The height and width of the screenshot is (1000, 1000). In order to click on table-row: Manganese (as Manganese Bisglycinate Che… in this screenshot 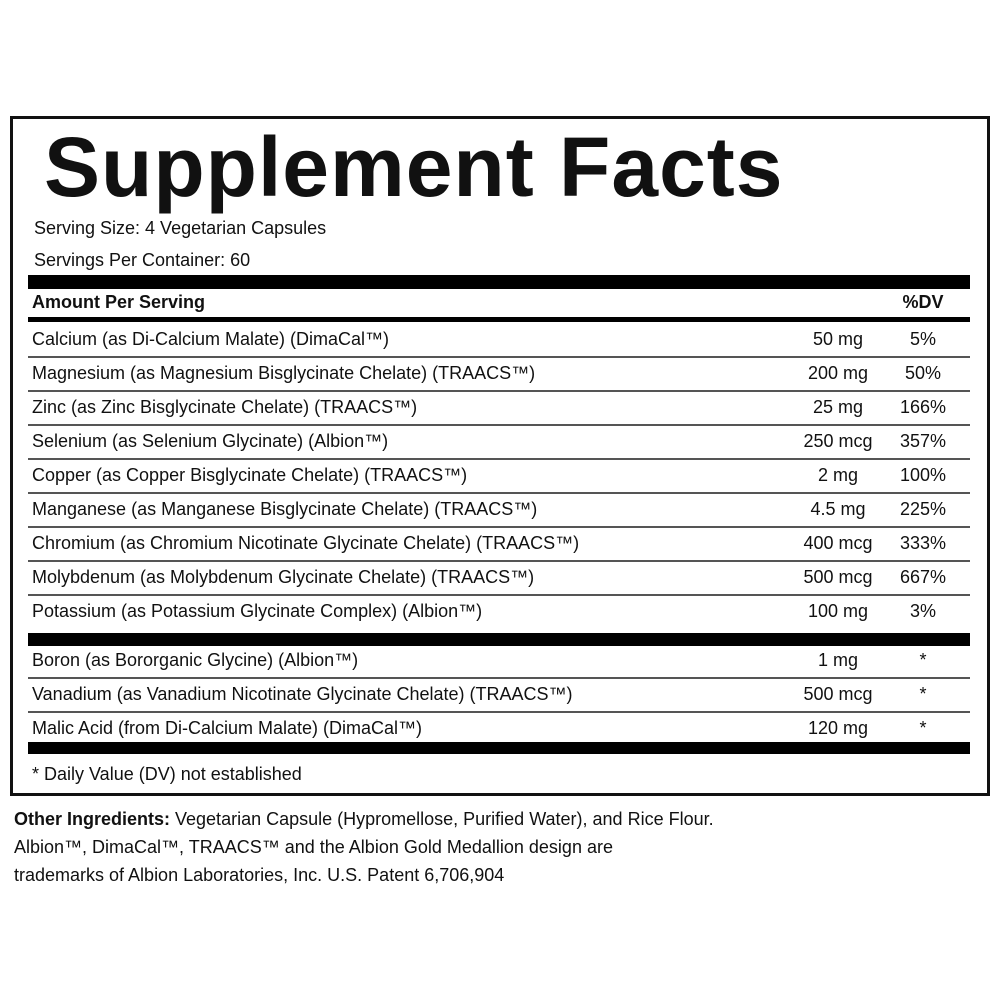, I will do `click(499, 510)`.